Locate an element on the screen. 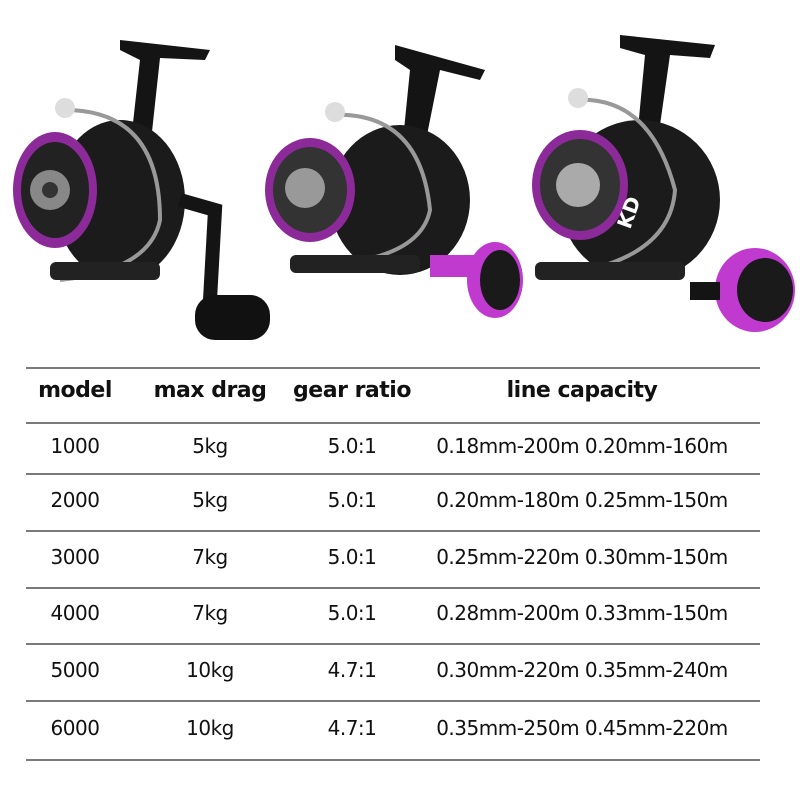  cell-model: 5000 is located at coordinates (75, 669).